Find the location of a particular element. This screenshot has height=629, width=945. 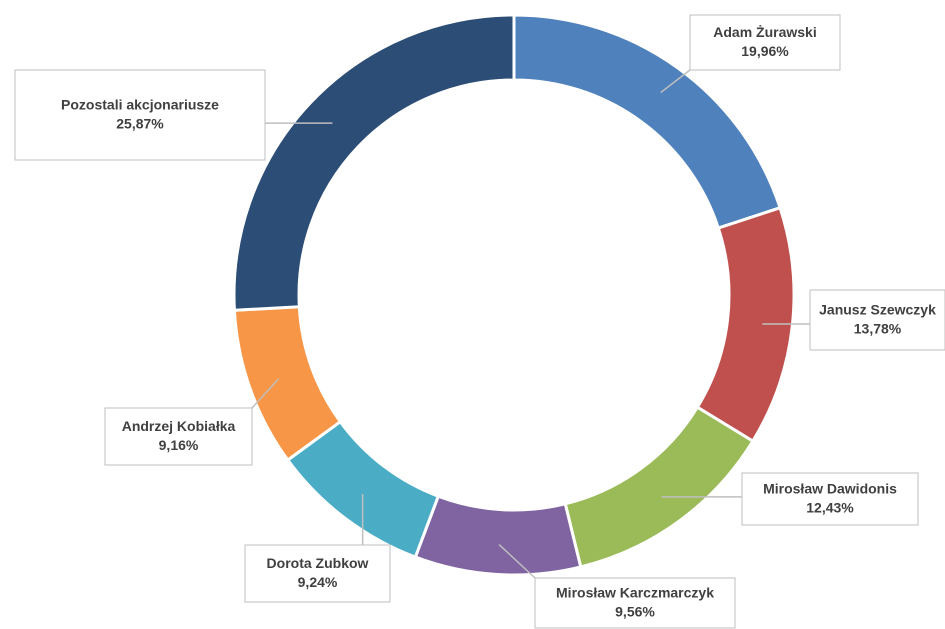

label-value: 19,96% is located at coordinates (765, 51).